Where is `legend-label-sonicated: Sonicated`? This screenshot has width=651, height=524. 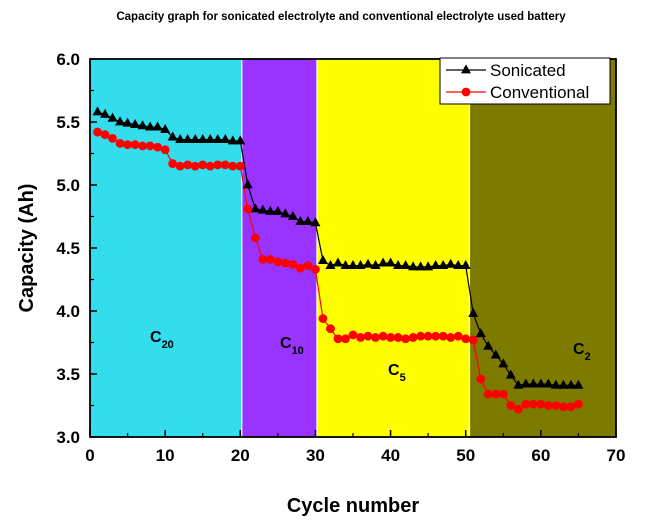 legend-label-sonicated: Sonicated is located at coordinates (528, 70).